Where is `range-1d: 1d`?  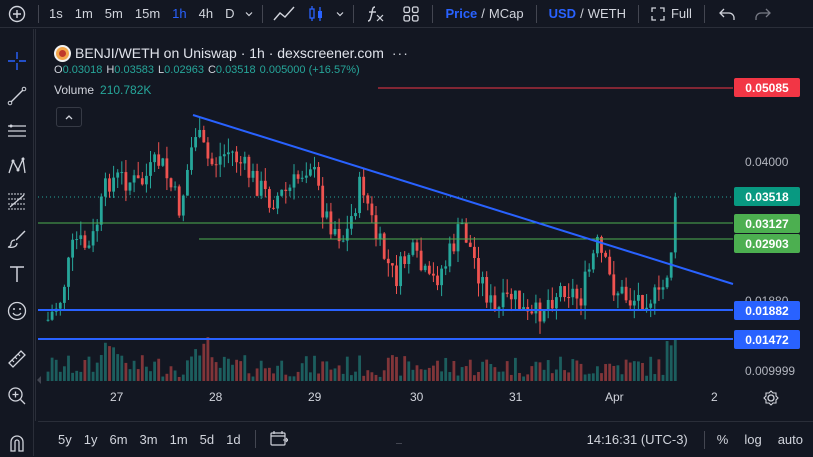
range-1d: 1d is located at coordinates (233, 439).